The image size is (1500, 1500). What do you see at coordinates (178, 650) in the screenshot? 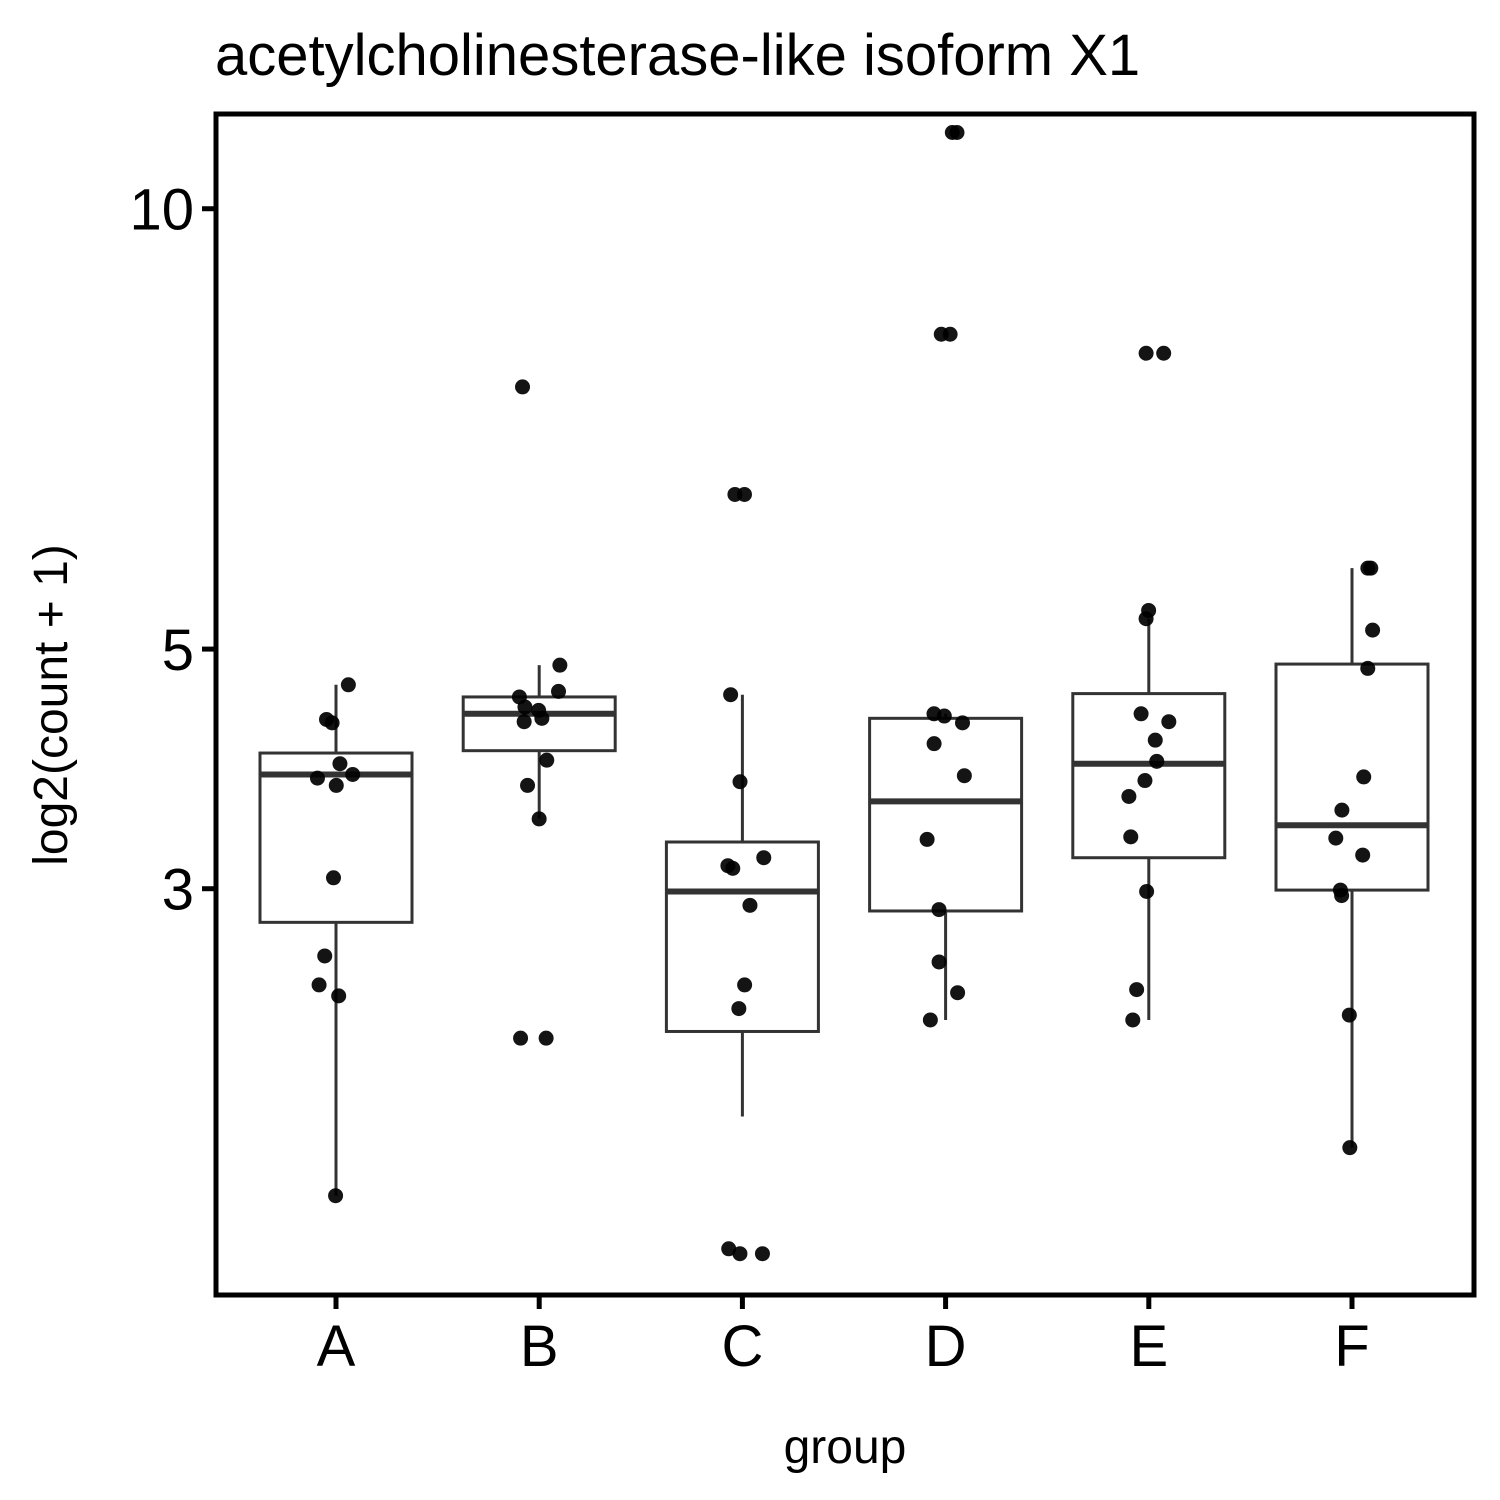
I see `y-tick-label: 5` at bounding box center [178, 650].